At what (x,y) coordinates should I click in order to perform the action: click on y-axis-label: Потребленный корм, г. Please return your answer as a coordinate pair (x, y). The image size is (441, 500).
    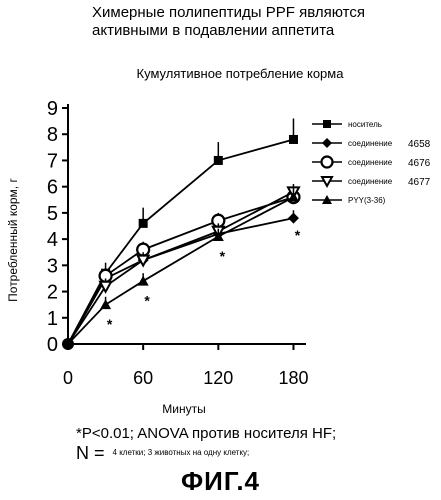
    Looking at the image, I should click on (13, 240).